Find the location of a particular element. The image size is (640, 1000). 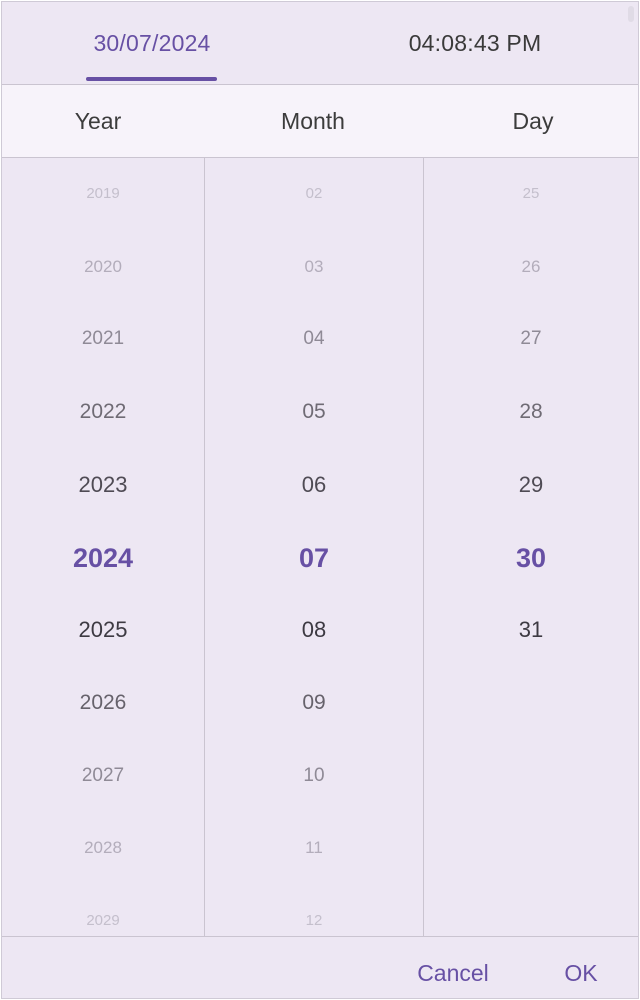

ok-button: OK is located at coordinates (581, 967).